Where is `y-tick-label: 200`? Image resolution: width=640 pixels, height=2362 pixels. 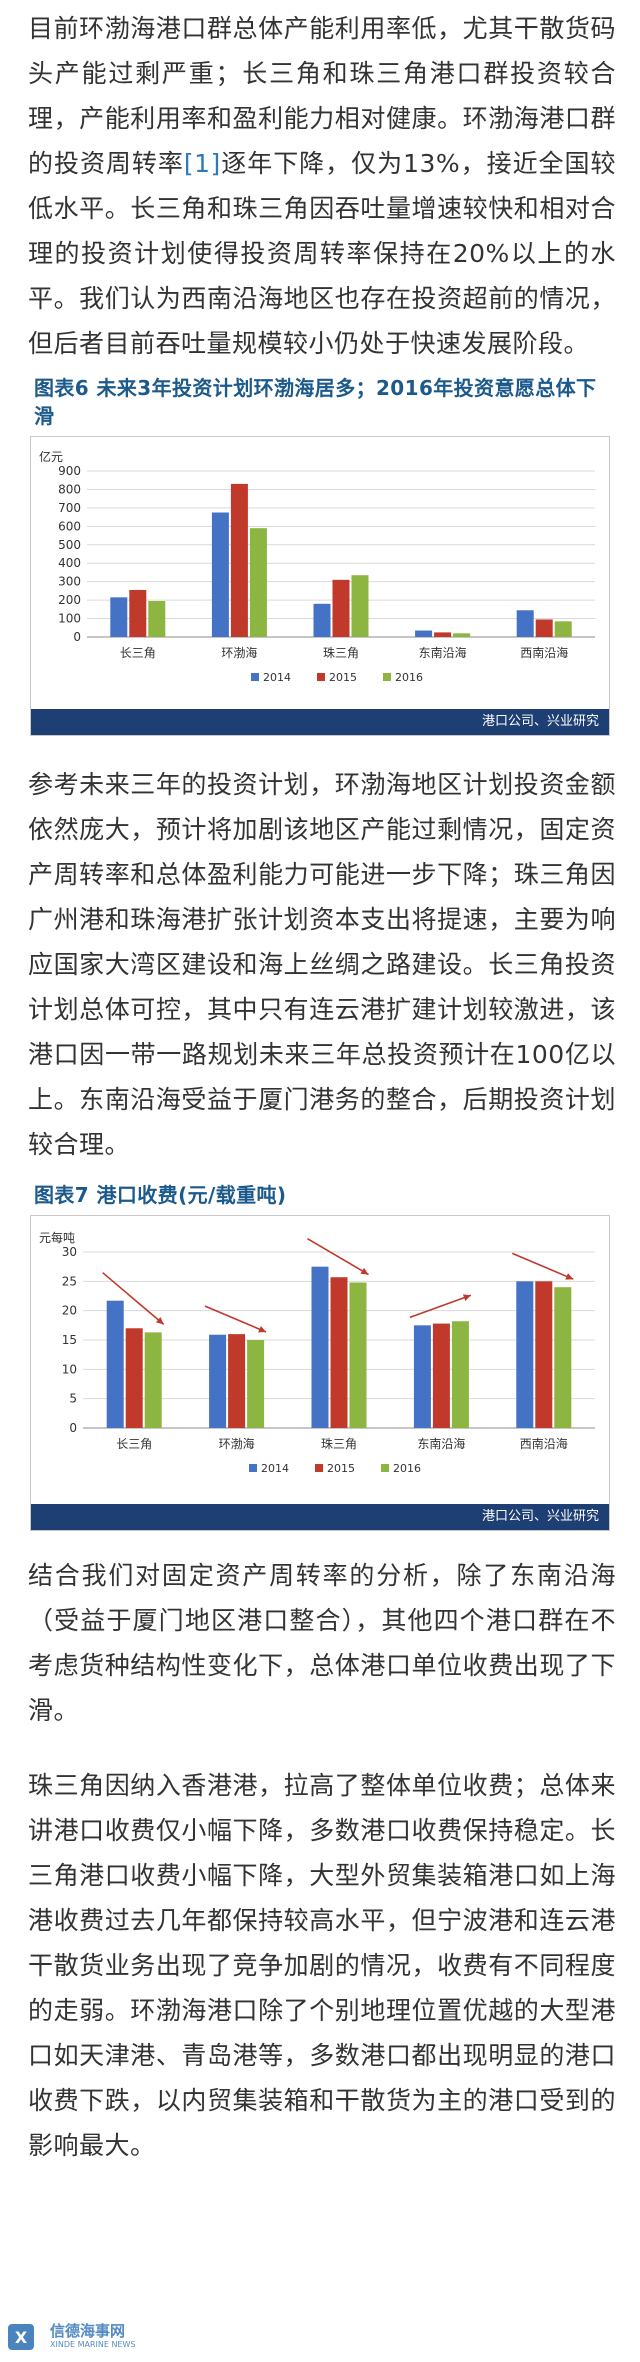 y-tick-label: 200 is located at coordinates (69, 600).